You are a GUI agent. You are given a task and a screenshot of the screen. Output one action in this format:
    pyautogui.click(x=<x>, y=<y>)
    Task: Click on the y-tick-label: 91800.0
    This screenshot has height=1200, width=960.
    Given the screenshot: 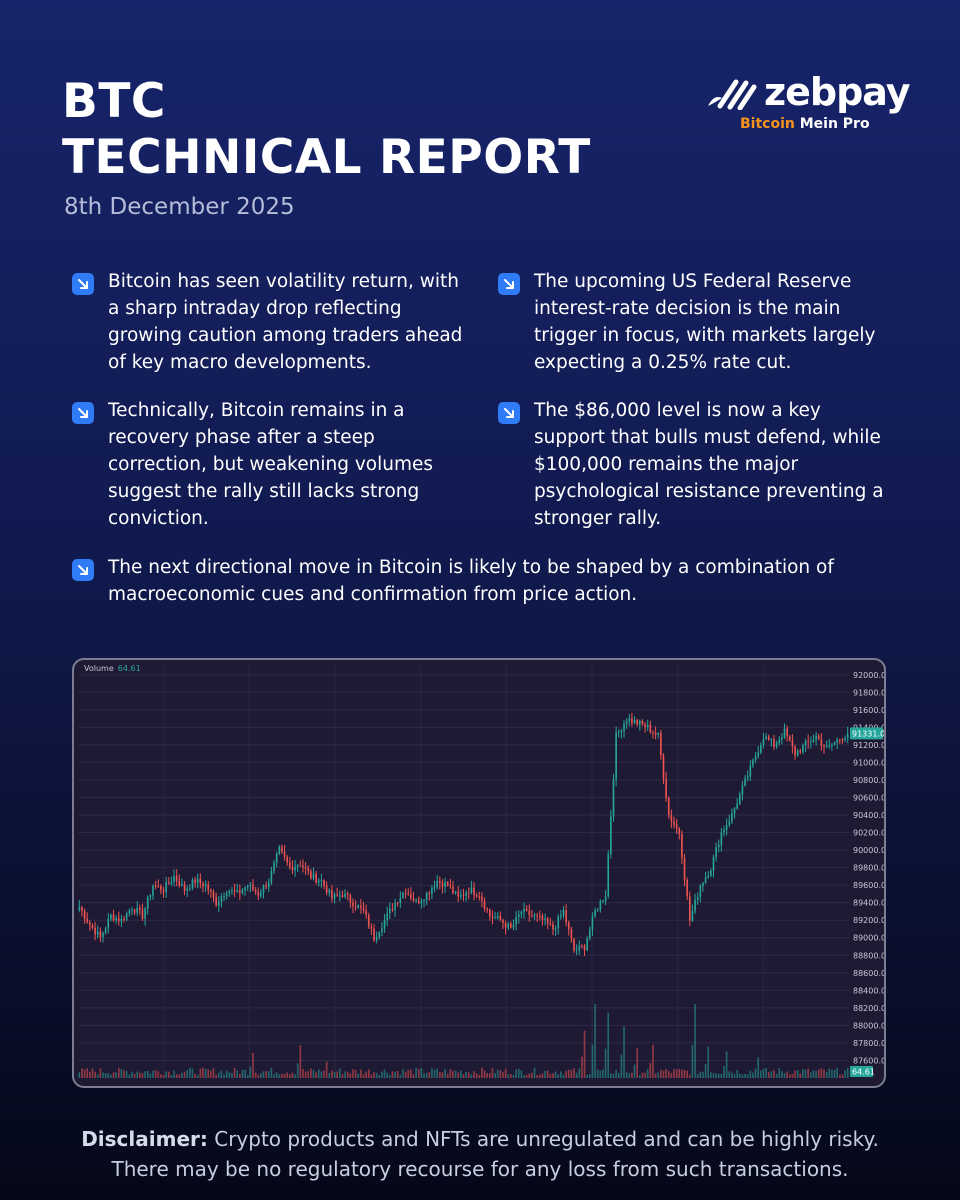 What is the action you would take?
    pyautogui.click(x=868, y=692)
    